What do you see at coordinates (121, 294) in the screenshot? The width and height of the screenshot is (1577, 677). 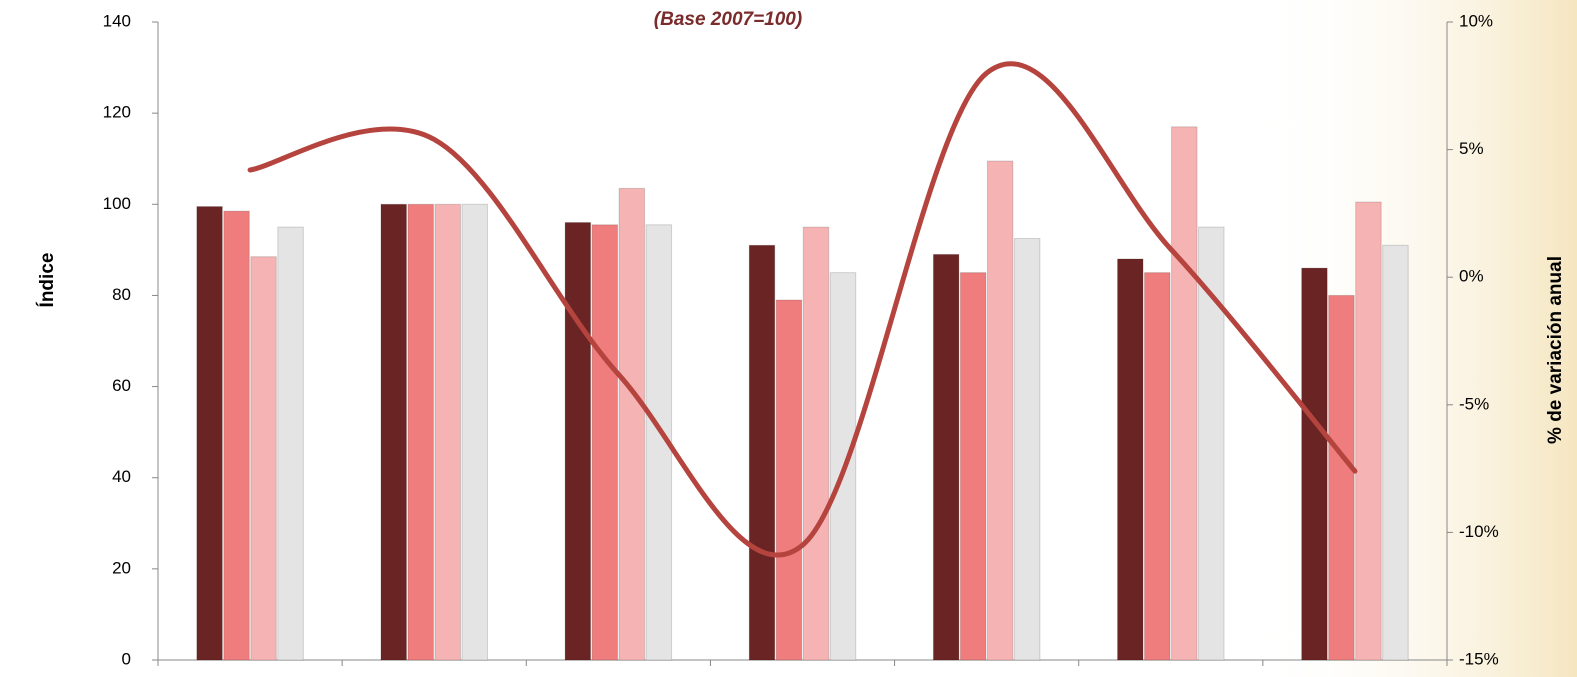 I see `y-tick-label: 80` at bounding box center [121, 294].